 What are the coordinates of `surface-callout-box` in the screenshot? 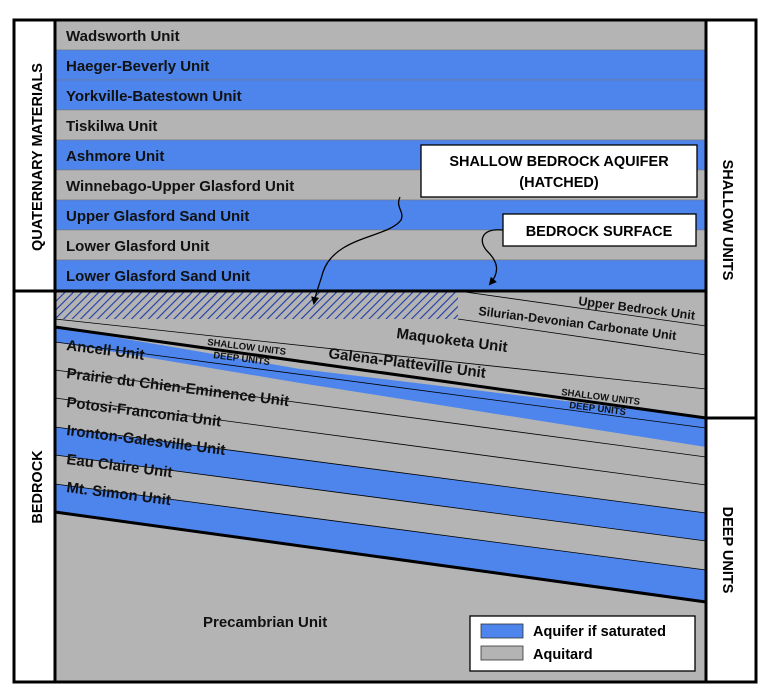 It's located at (599, 230).